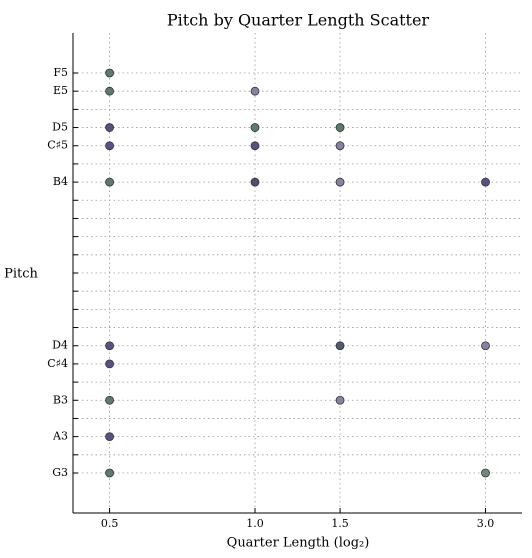  I want to click on x-tick-label: 0.5, so click(110, 523).